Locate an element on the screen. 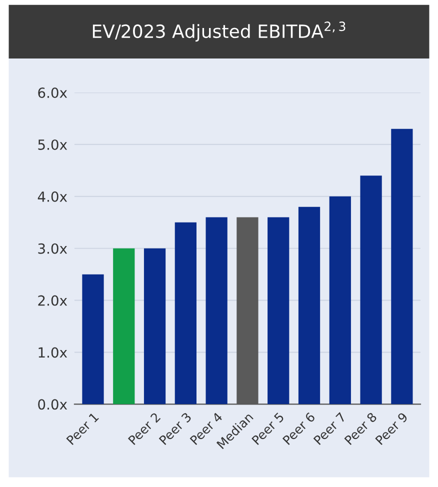 This screenshot has height=487, width=438. y-tick-label: 2.0x is located at coordinates (53, 300).